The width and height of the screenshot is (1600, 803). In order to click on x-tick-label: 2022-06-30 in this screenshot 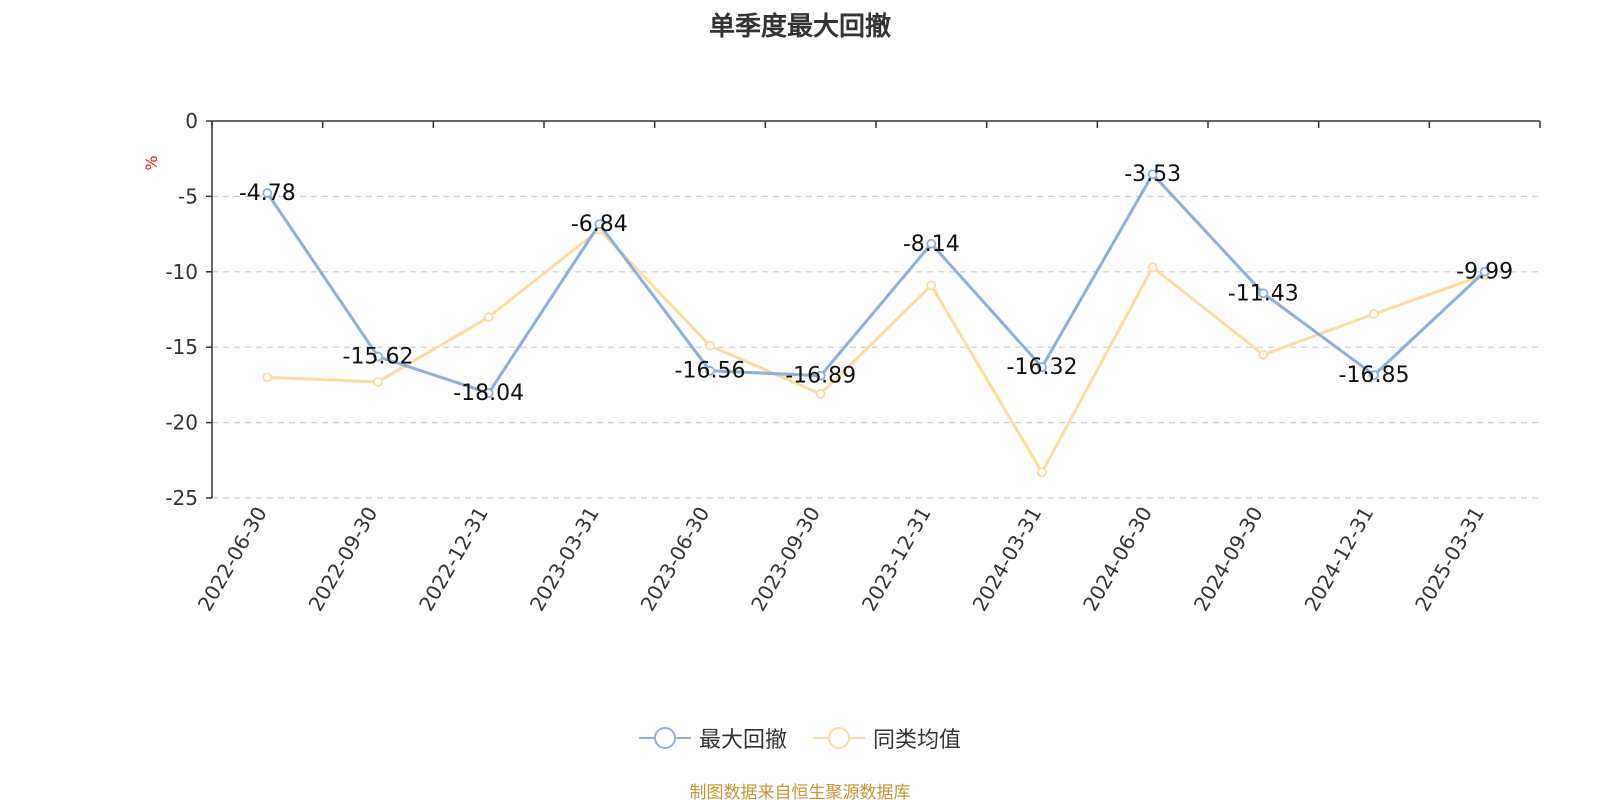, I will do `click(232, 559)`.